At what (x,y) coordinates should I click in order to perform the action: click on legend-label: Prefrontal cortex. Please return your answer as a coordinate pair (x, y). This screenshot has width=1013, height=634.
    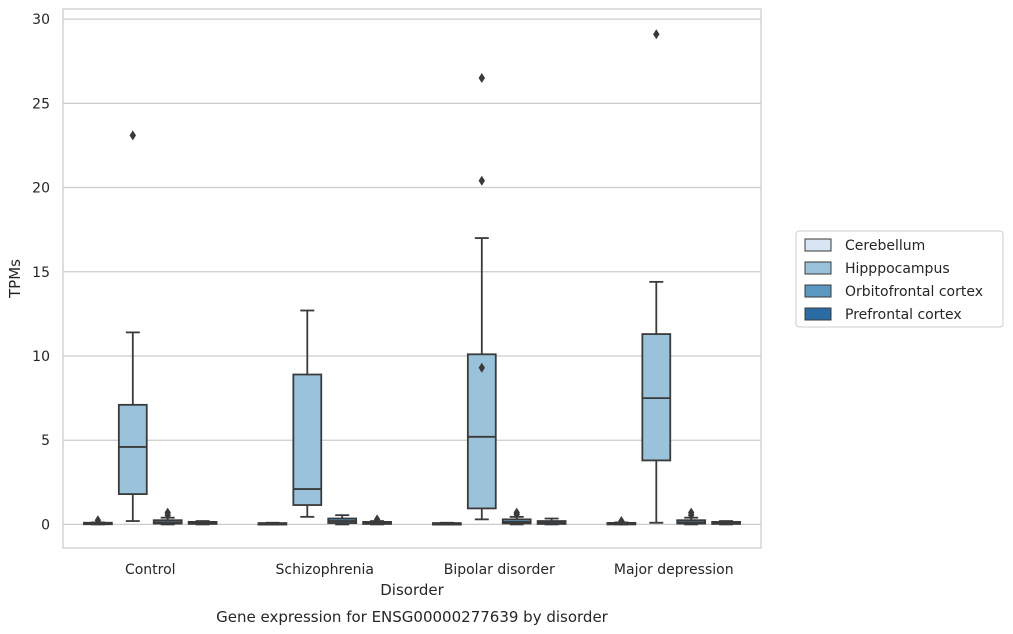
    Looking at the image, I should click on (903, 315).